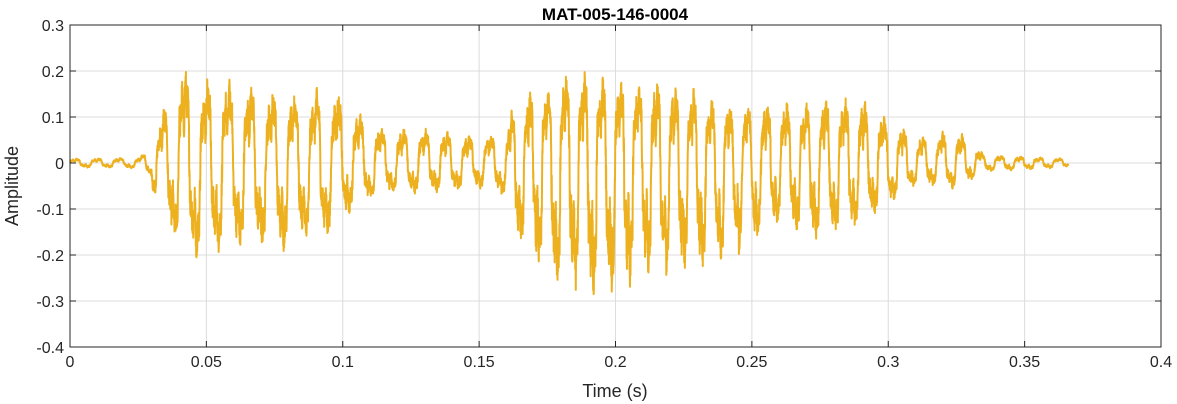 Image resolution: width=1177 pixels, height=404 pixels. I want to click on x-tick-label: 0.2, so click(615, 362).